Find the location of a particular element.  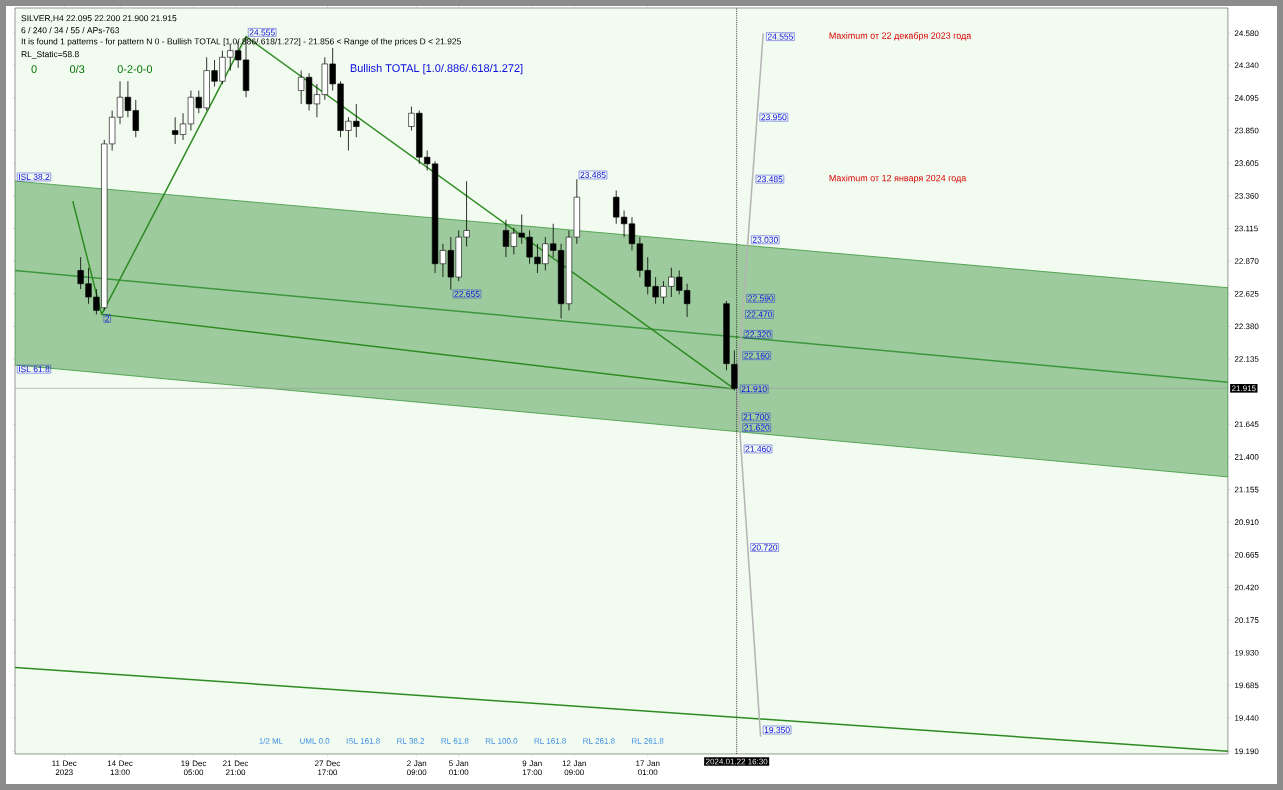

annotation: 0/3 is located at coordinates (77, 69).